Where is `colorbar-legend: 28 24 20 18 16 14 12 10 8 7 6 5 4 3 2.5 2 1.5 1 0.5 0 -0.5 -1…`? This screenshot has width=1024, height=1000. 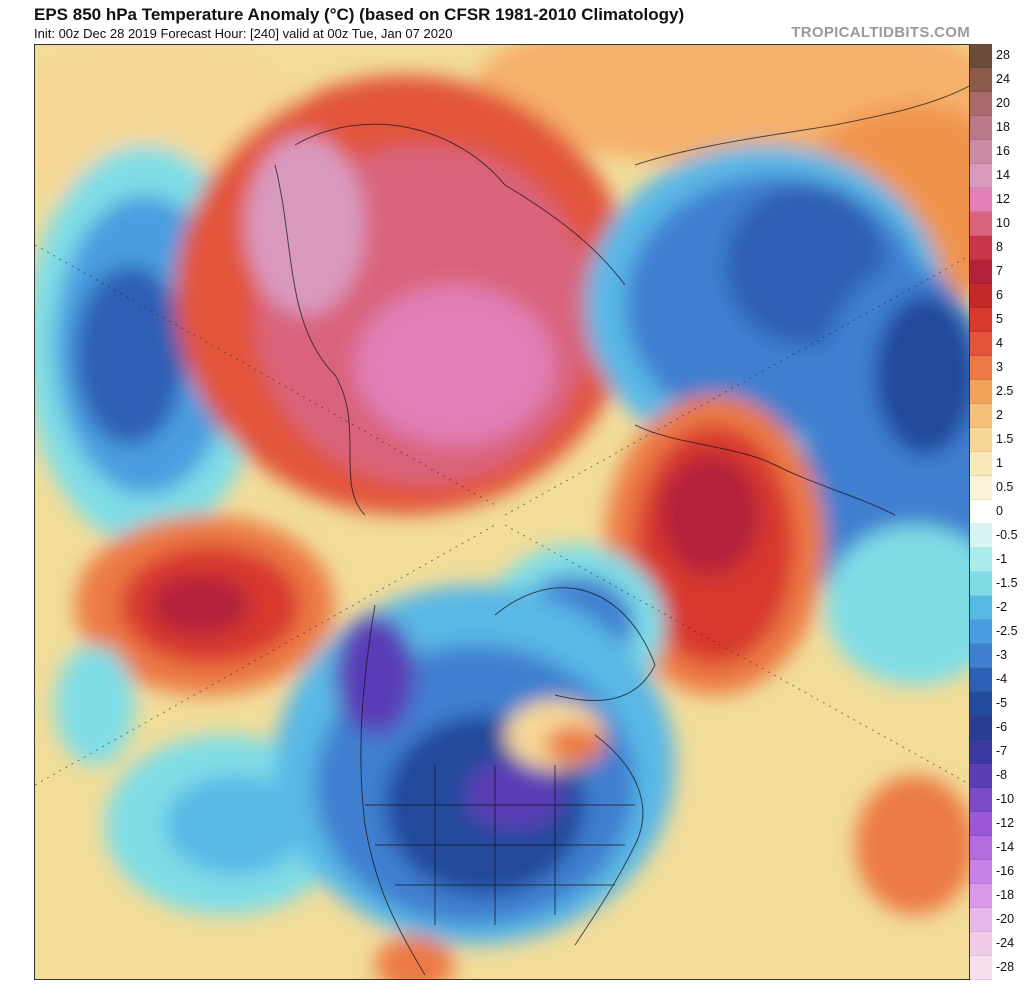 colorbar-legend: 28 24 20 18 16 14 12 10 8 7 6 5 4 3 2.5 2 1.5 1 0.5 0 -0.5 -1… is located at coordinates (997, 512).